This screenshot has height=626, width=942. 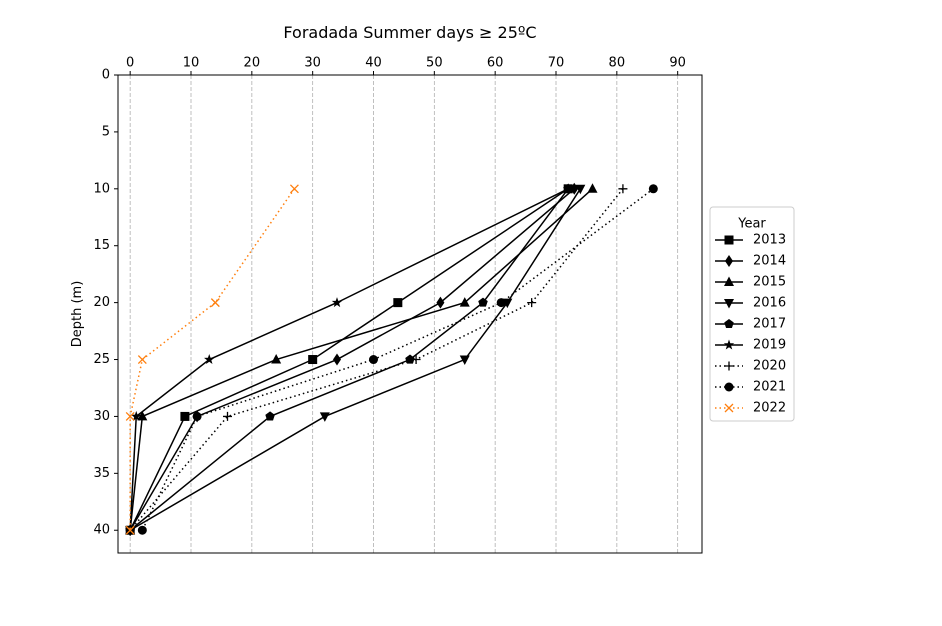 What do you see at coordinates (769, 345) in the screenshot?
I see `legend-label: 2019` at bounding box center [769, 345].